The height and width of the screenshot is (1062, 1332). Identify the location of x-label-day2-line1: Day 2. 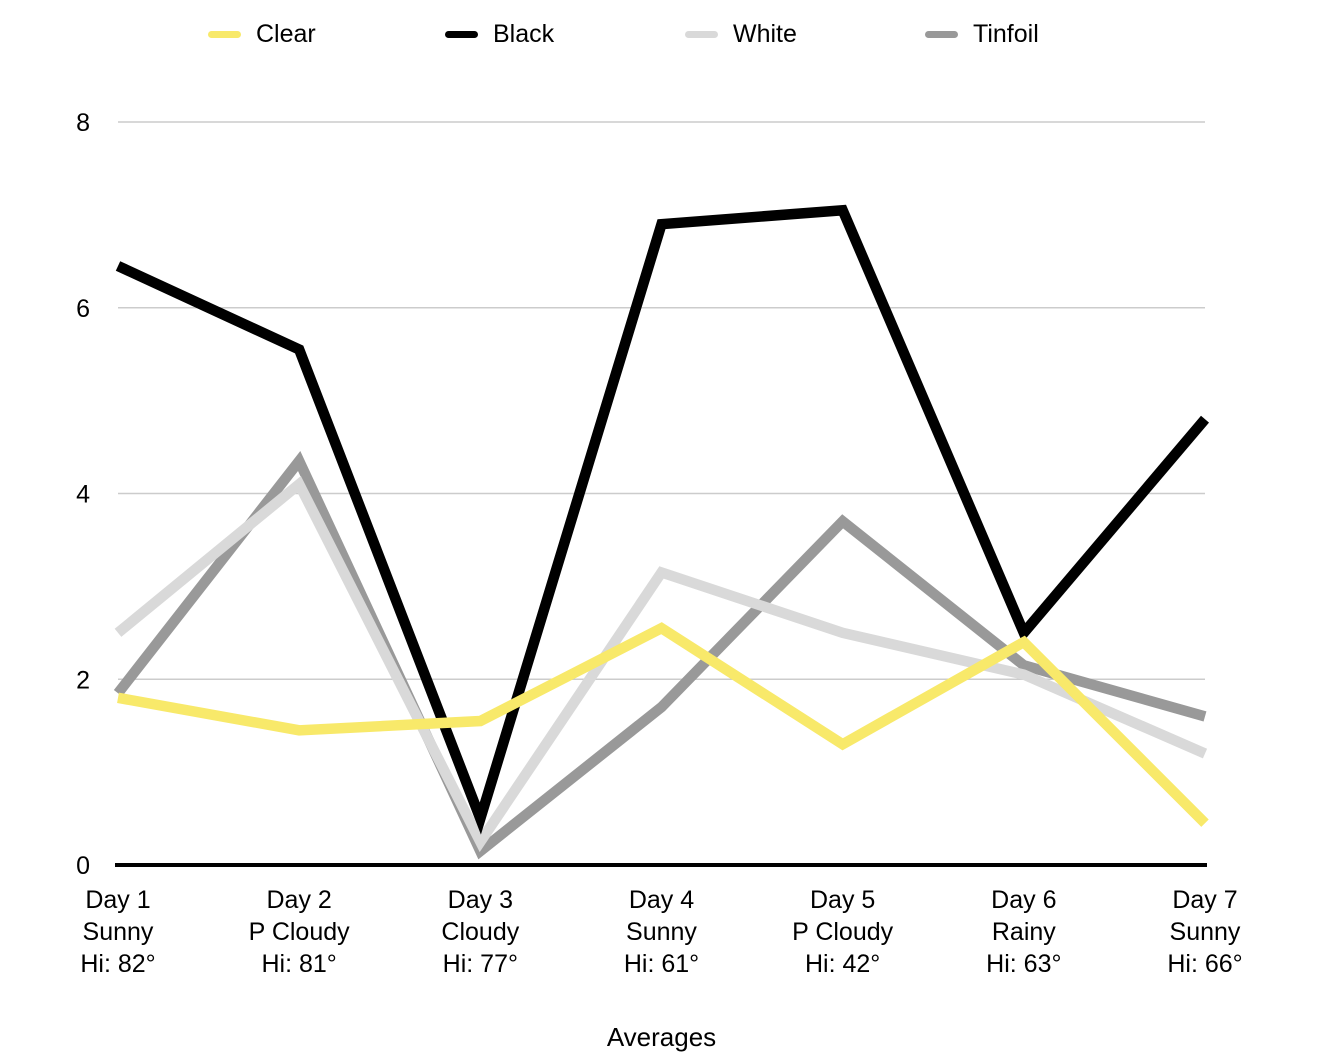
(299, 900).